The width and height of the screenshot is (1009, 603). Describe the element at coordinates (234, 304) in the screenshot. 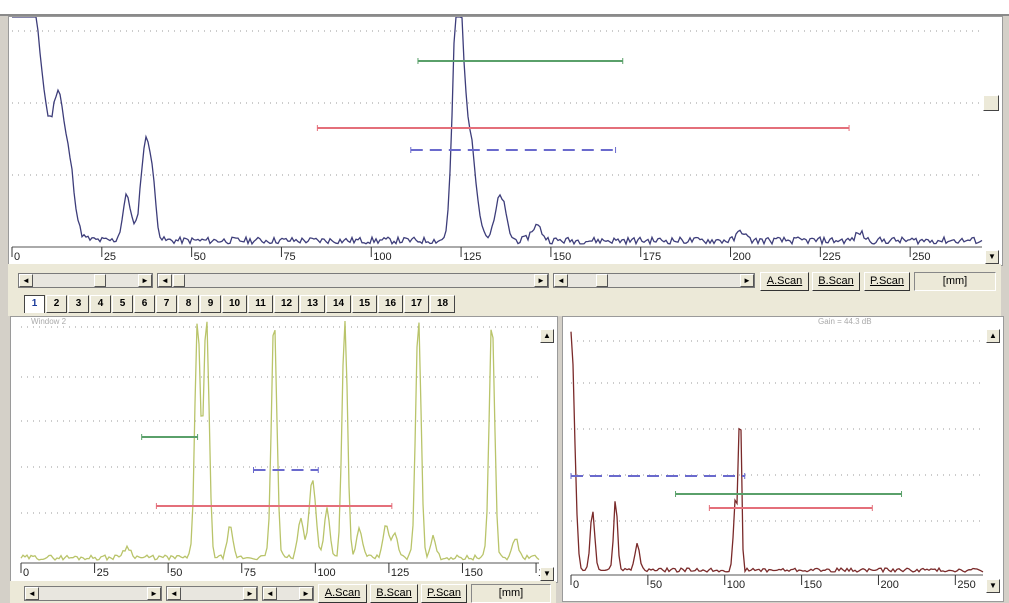

I see `tab-10: 10` at that location.